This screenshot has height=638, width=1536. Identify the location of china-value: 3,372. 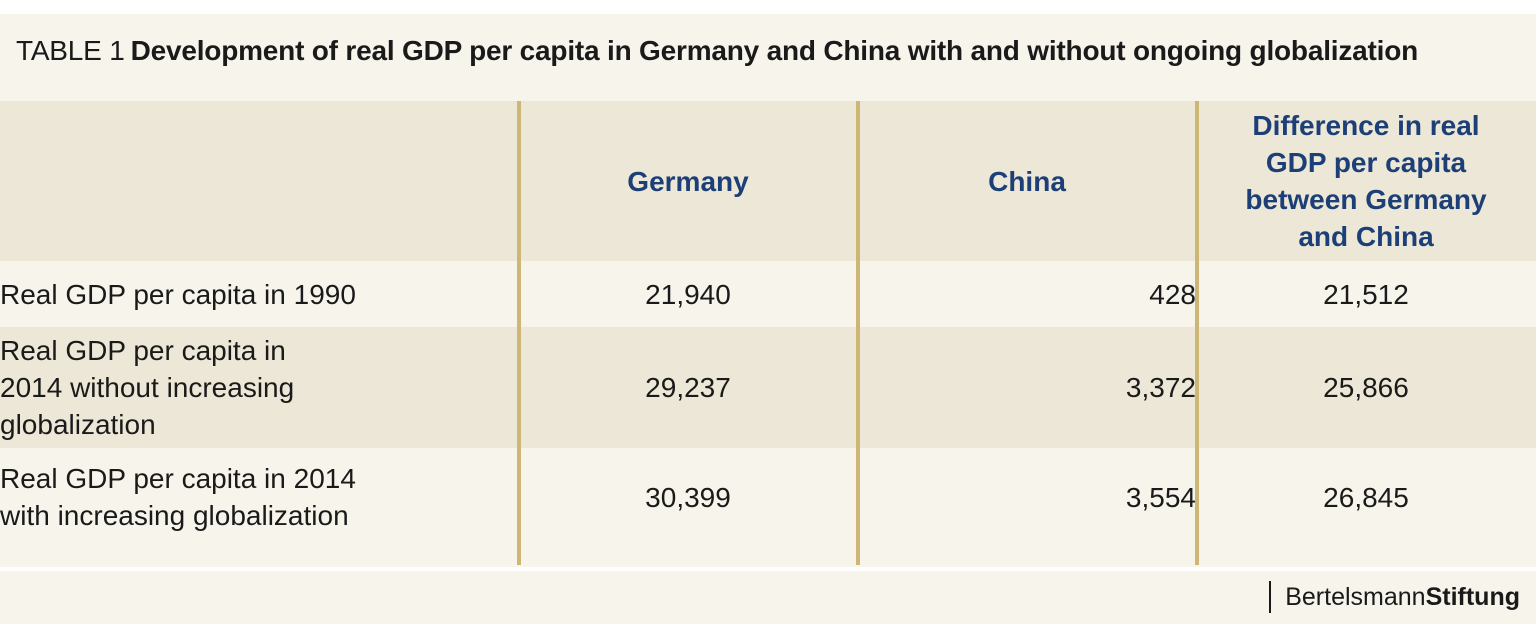
(1027, 386).